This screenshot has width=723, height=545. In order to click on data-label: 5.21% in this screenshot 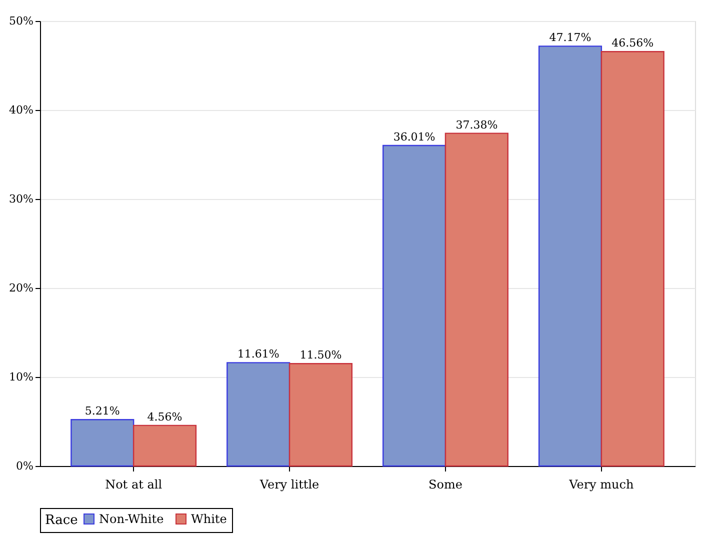, I will do `click(102, 411)`.